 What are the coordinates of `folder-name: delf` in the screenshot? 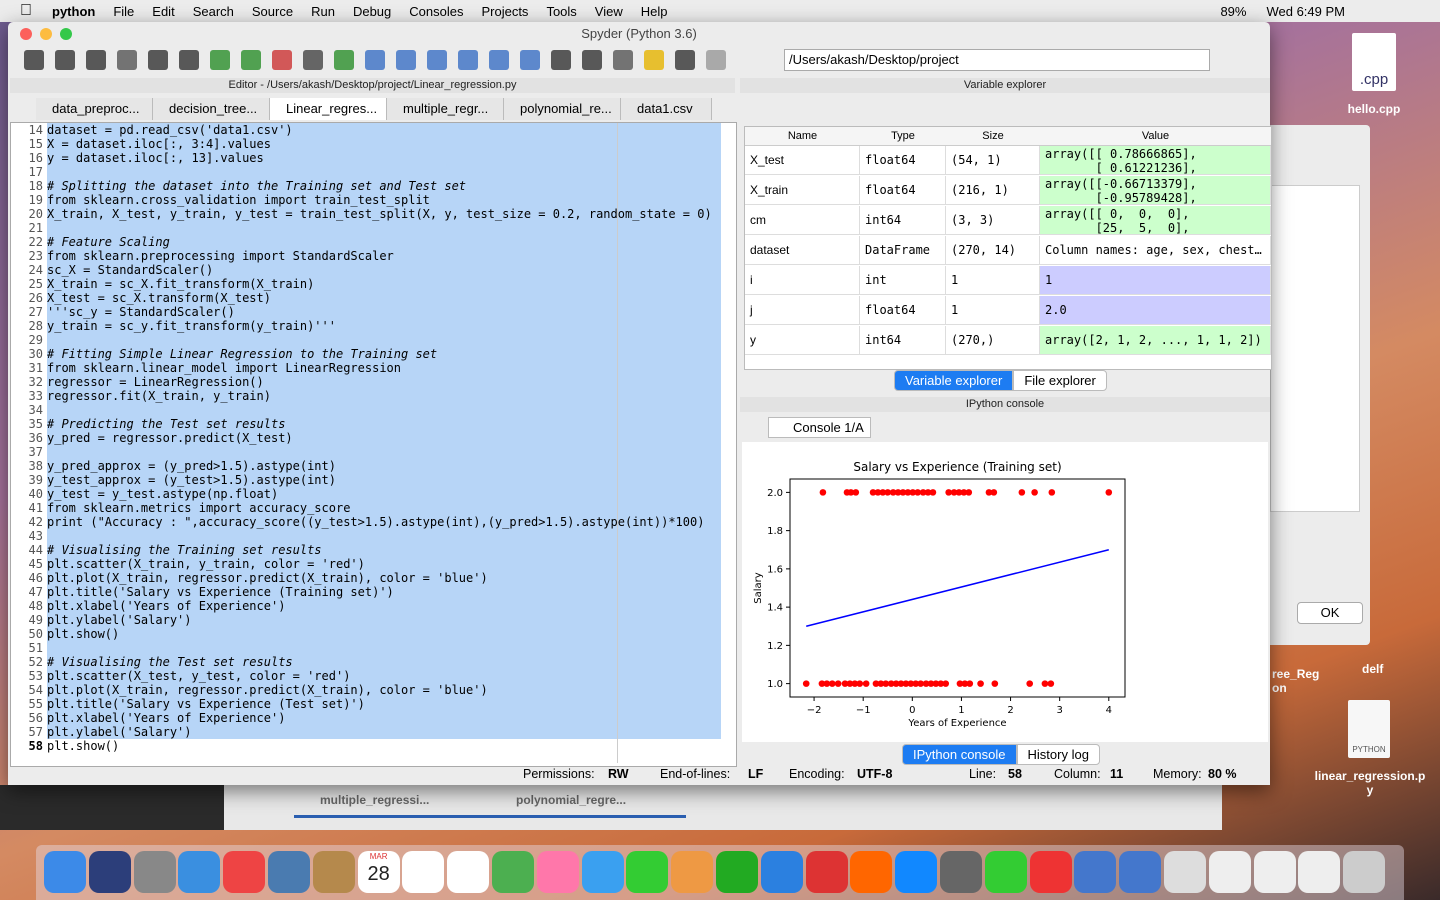 It's located at (1373, 669).